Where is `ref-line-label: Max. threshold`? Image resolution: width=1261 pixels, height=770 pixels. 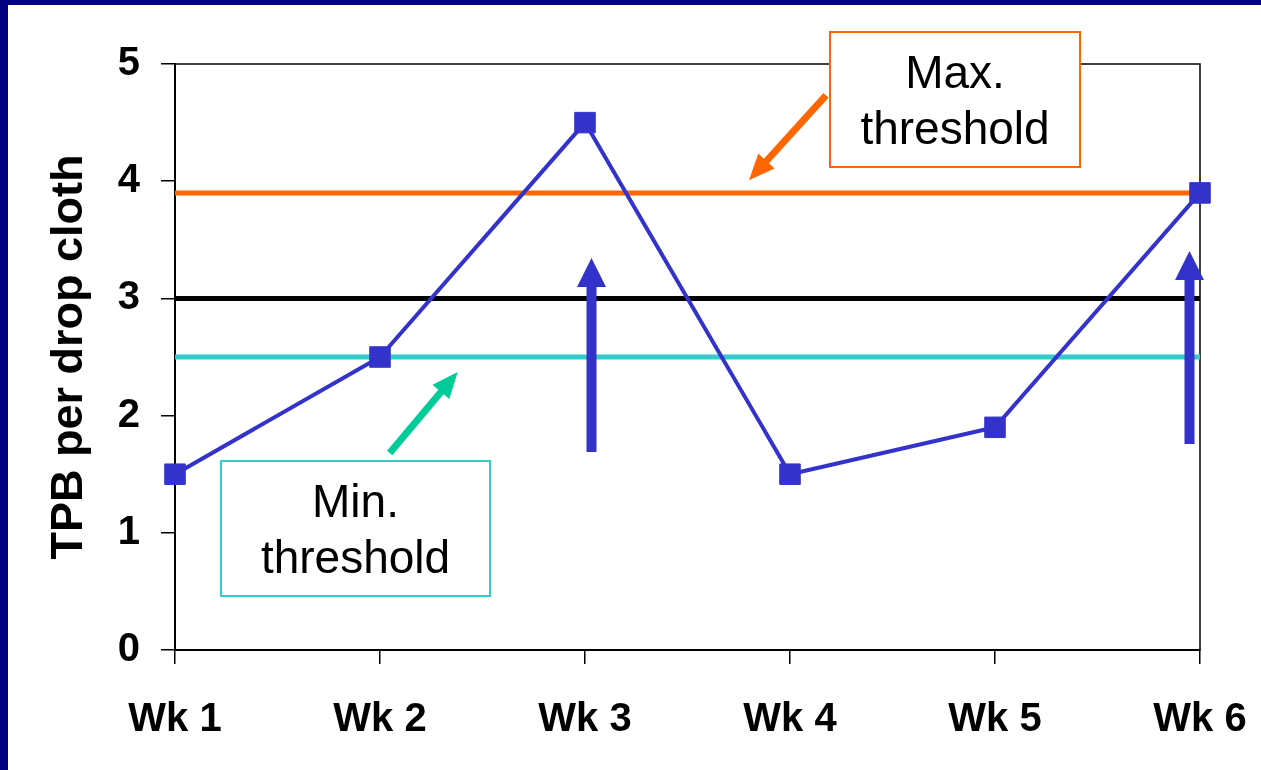 ref-line-label: Max. threshold is located at coordinates (955, 100).